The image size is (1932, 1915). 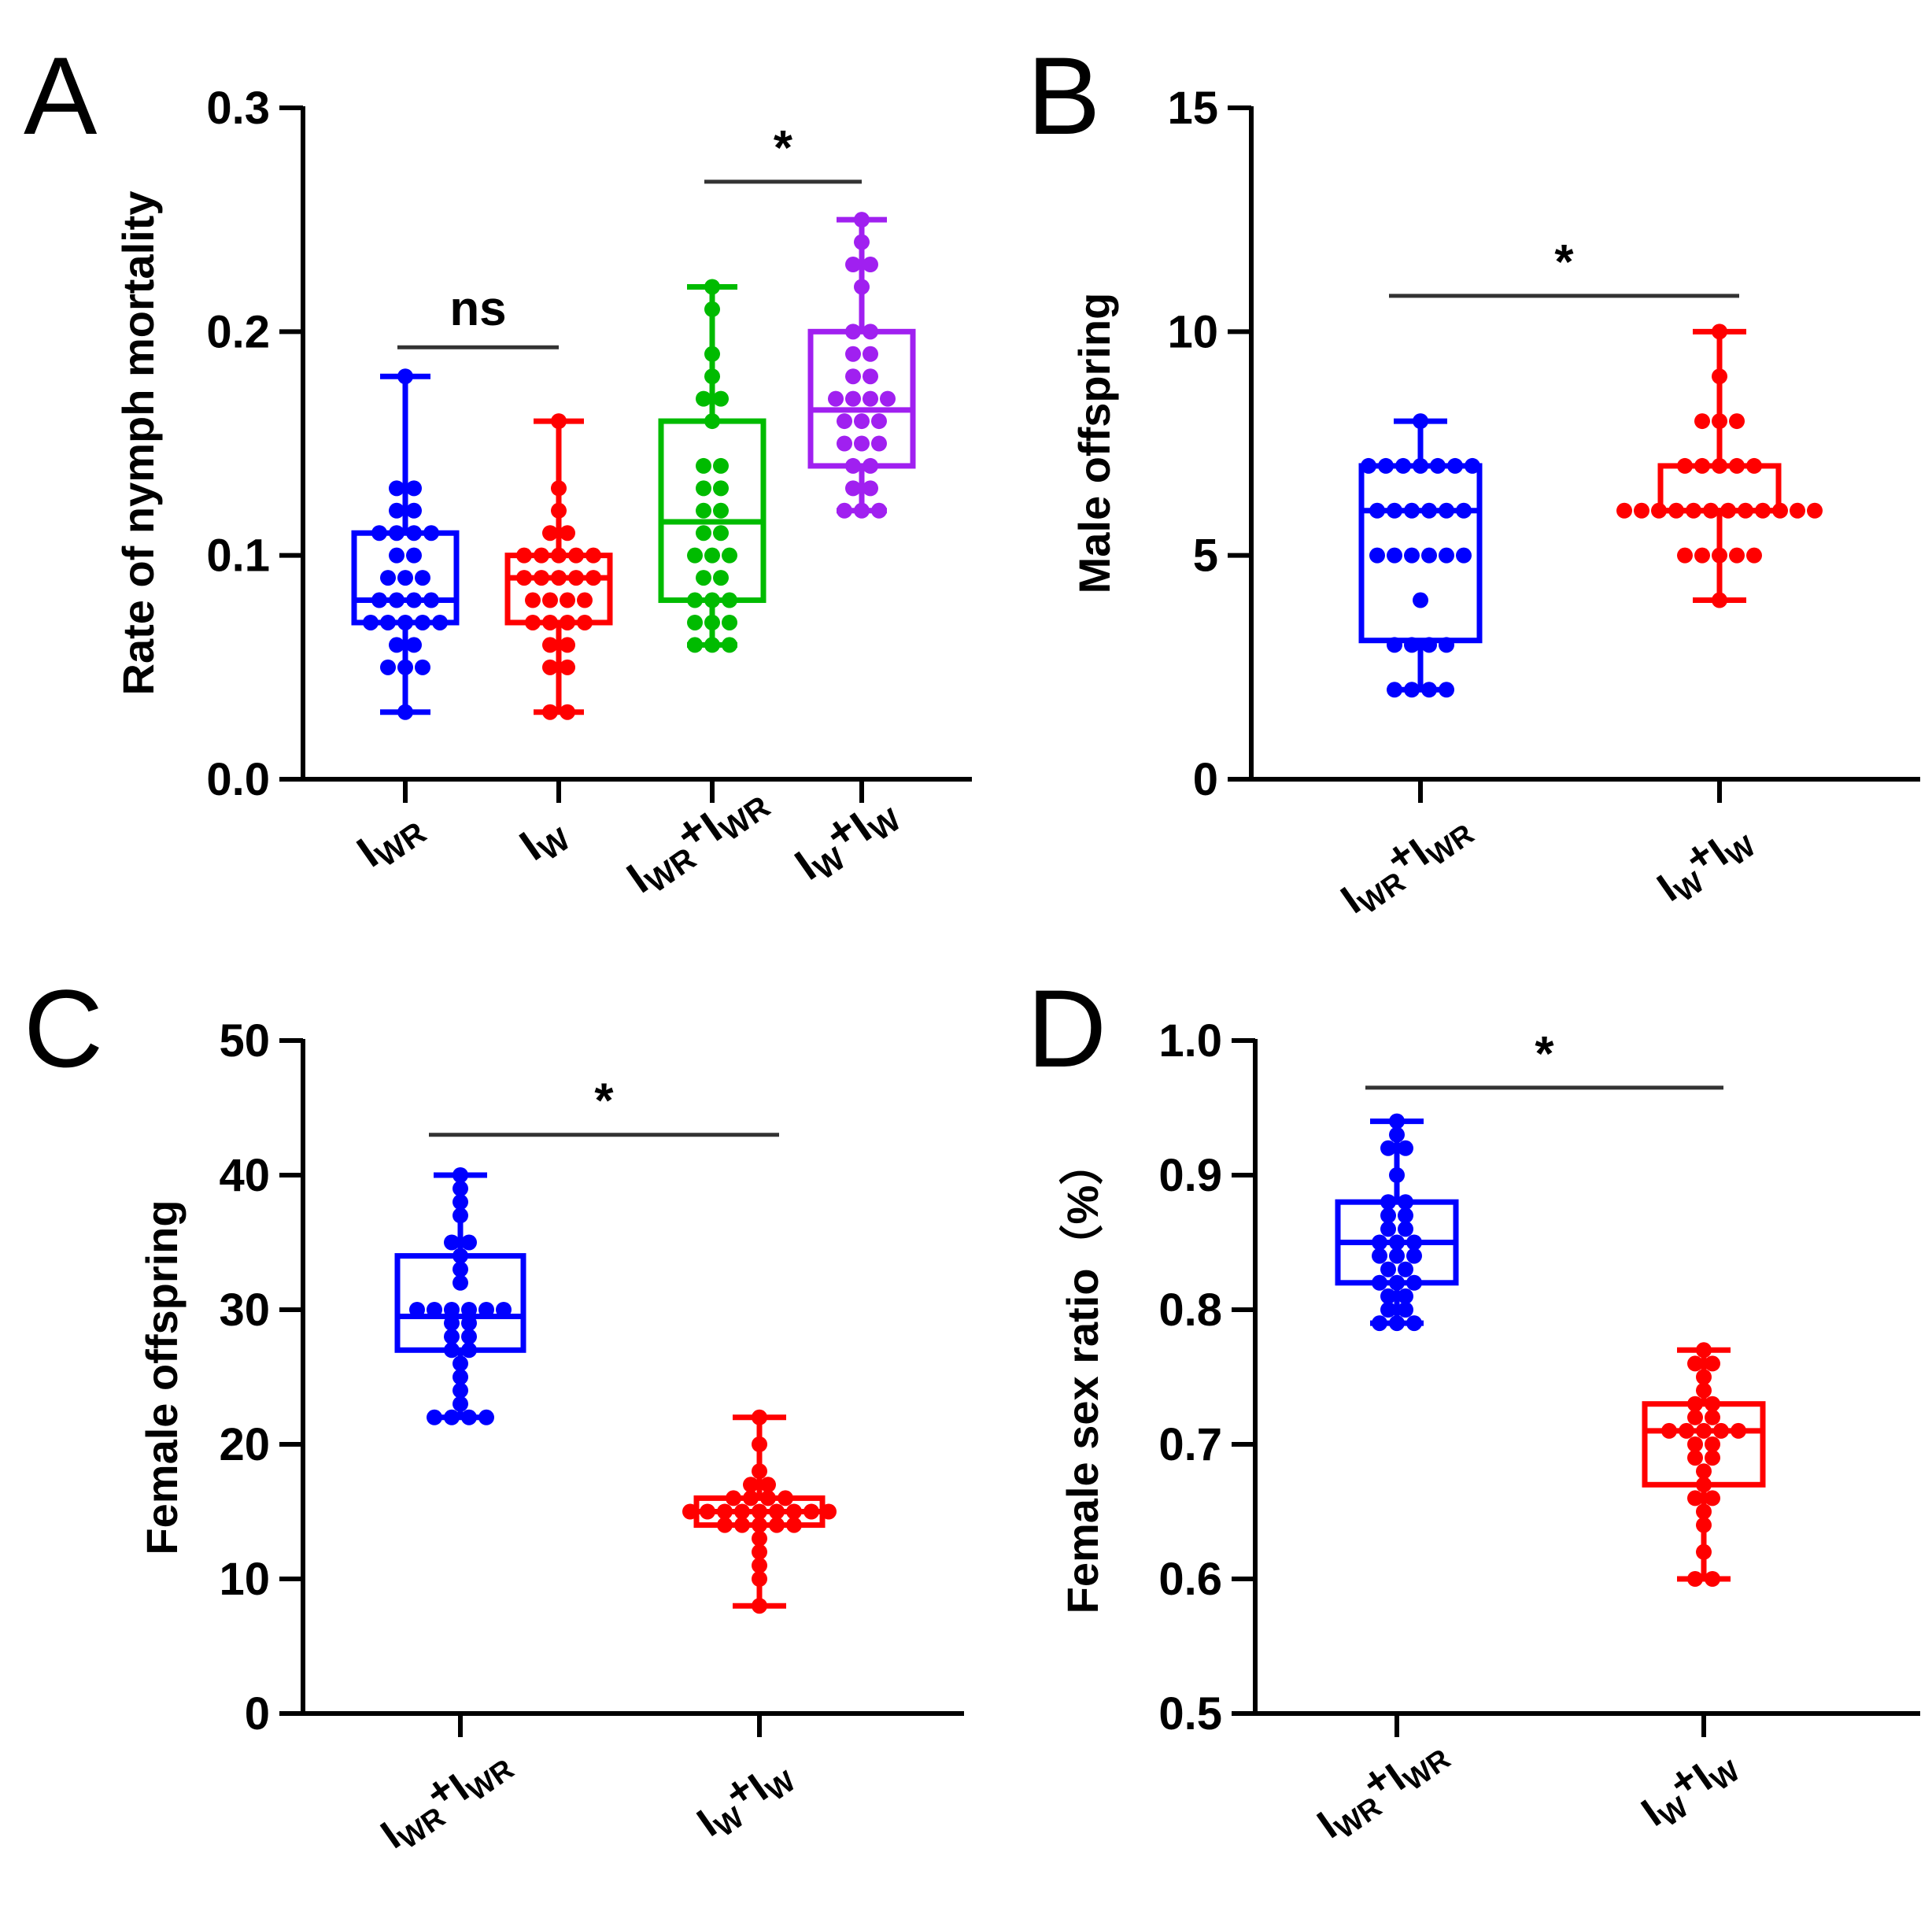 I want to click on y-tick-label: 0.8, so click(x=1190, y=1310).